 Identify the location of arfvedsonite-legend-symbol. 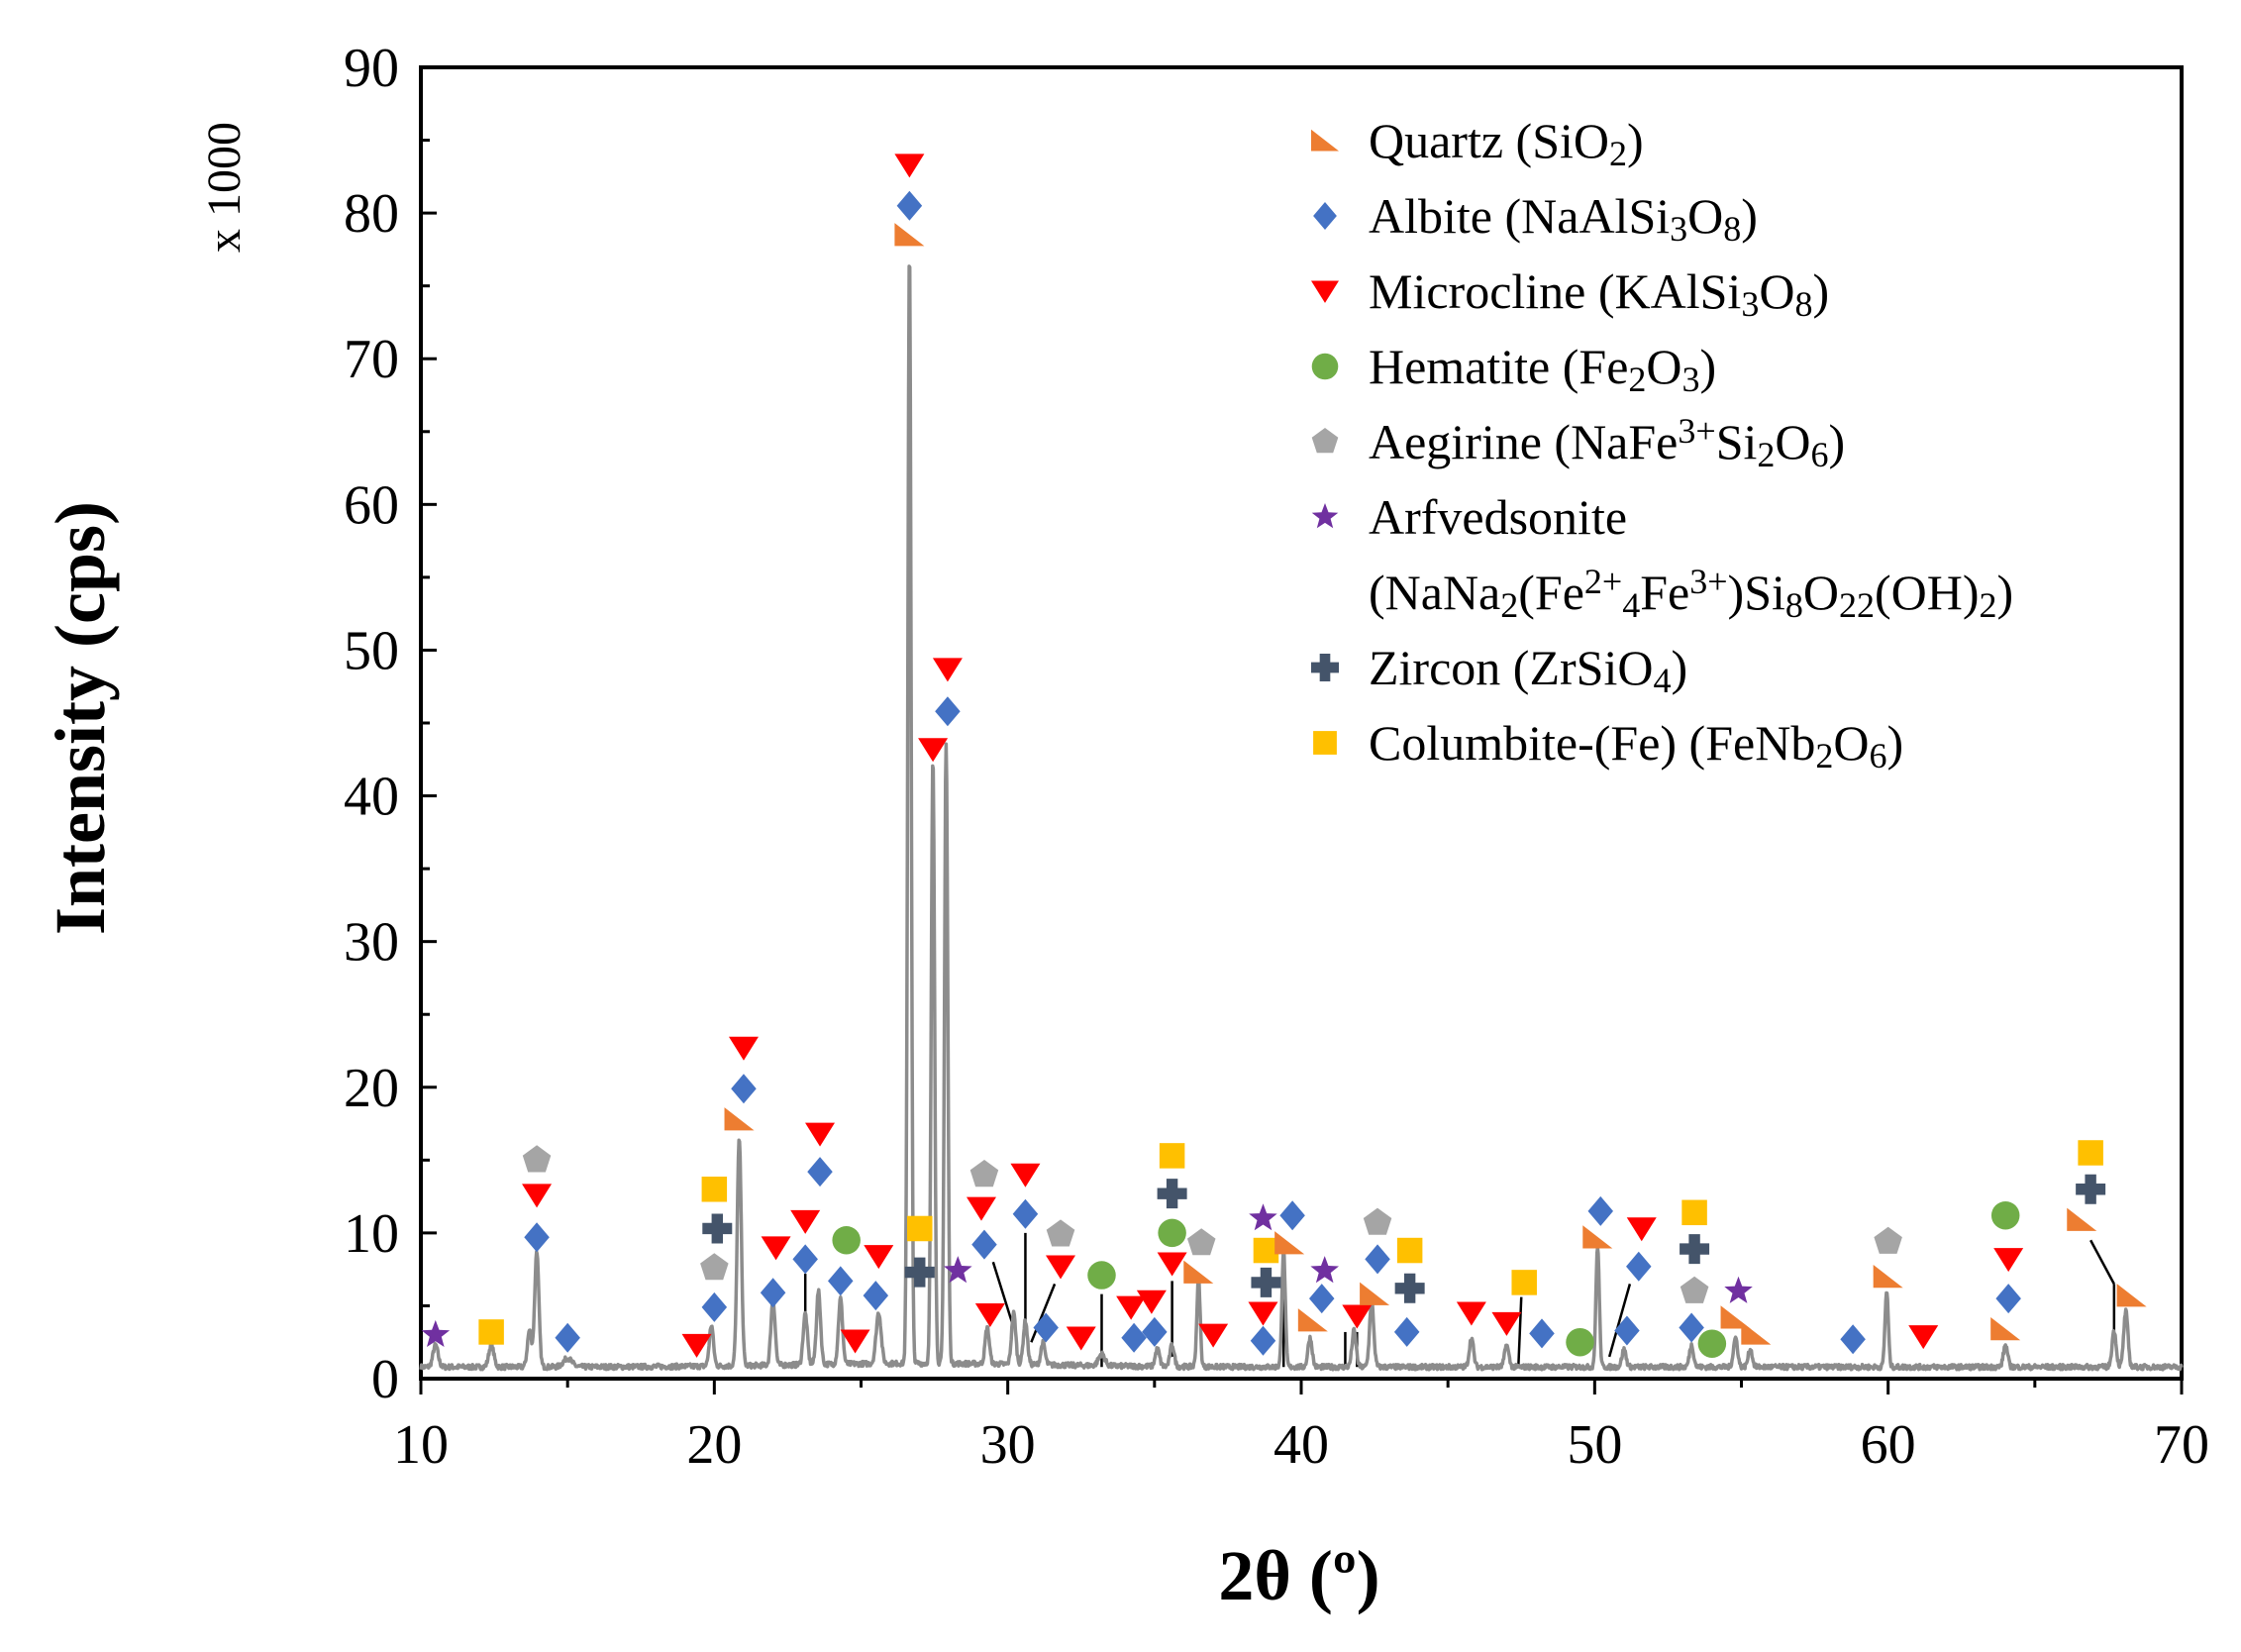
(1325, 516).